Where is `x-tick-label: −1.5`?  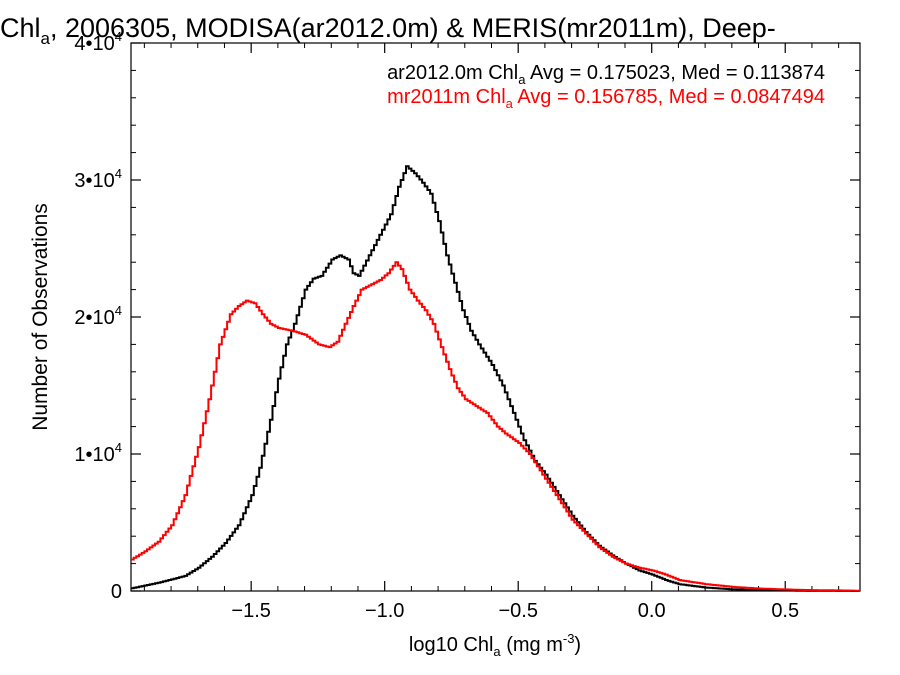
x-tick-label: −1.5 is located at coordinates (250, 611).